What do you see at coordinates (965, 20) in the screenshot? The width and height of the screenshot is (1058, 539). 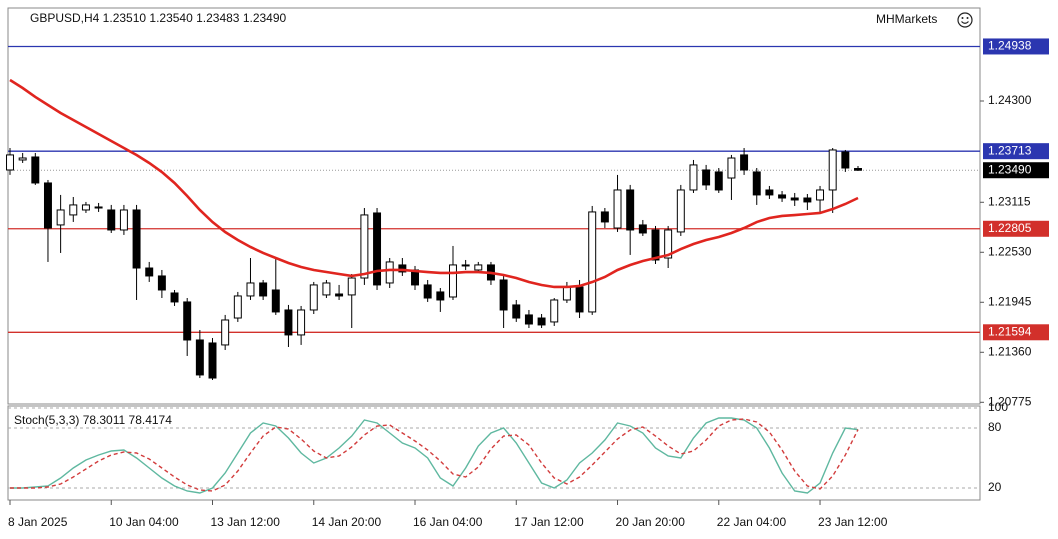 I see `brand-icon` at bounding box center [965, 20].